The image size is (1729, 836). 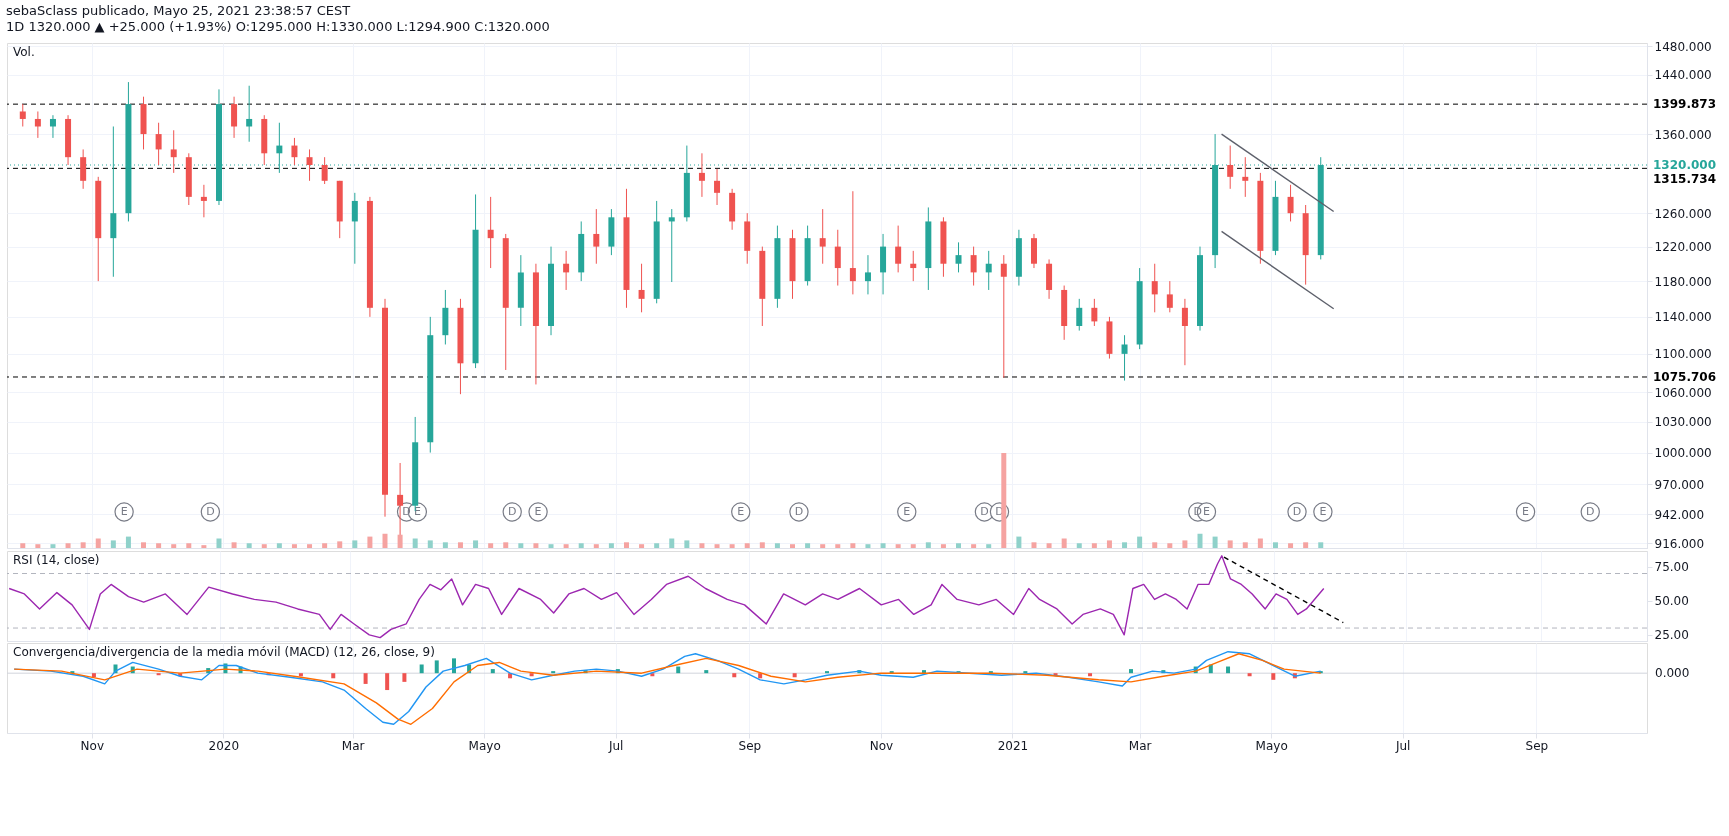 I want to click on y-tick-label: 1060.000, so click(x=1683, y=392).